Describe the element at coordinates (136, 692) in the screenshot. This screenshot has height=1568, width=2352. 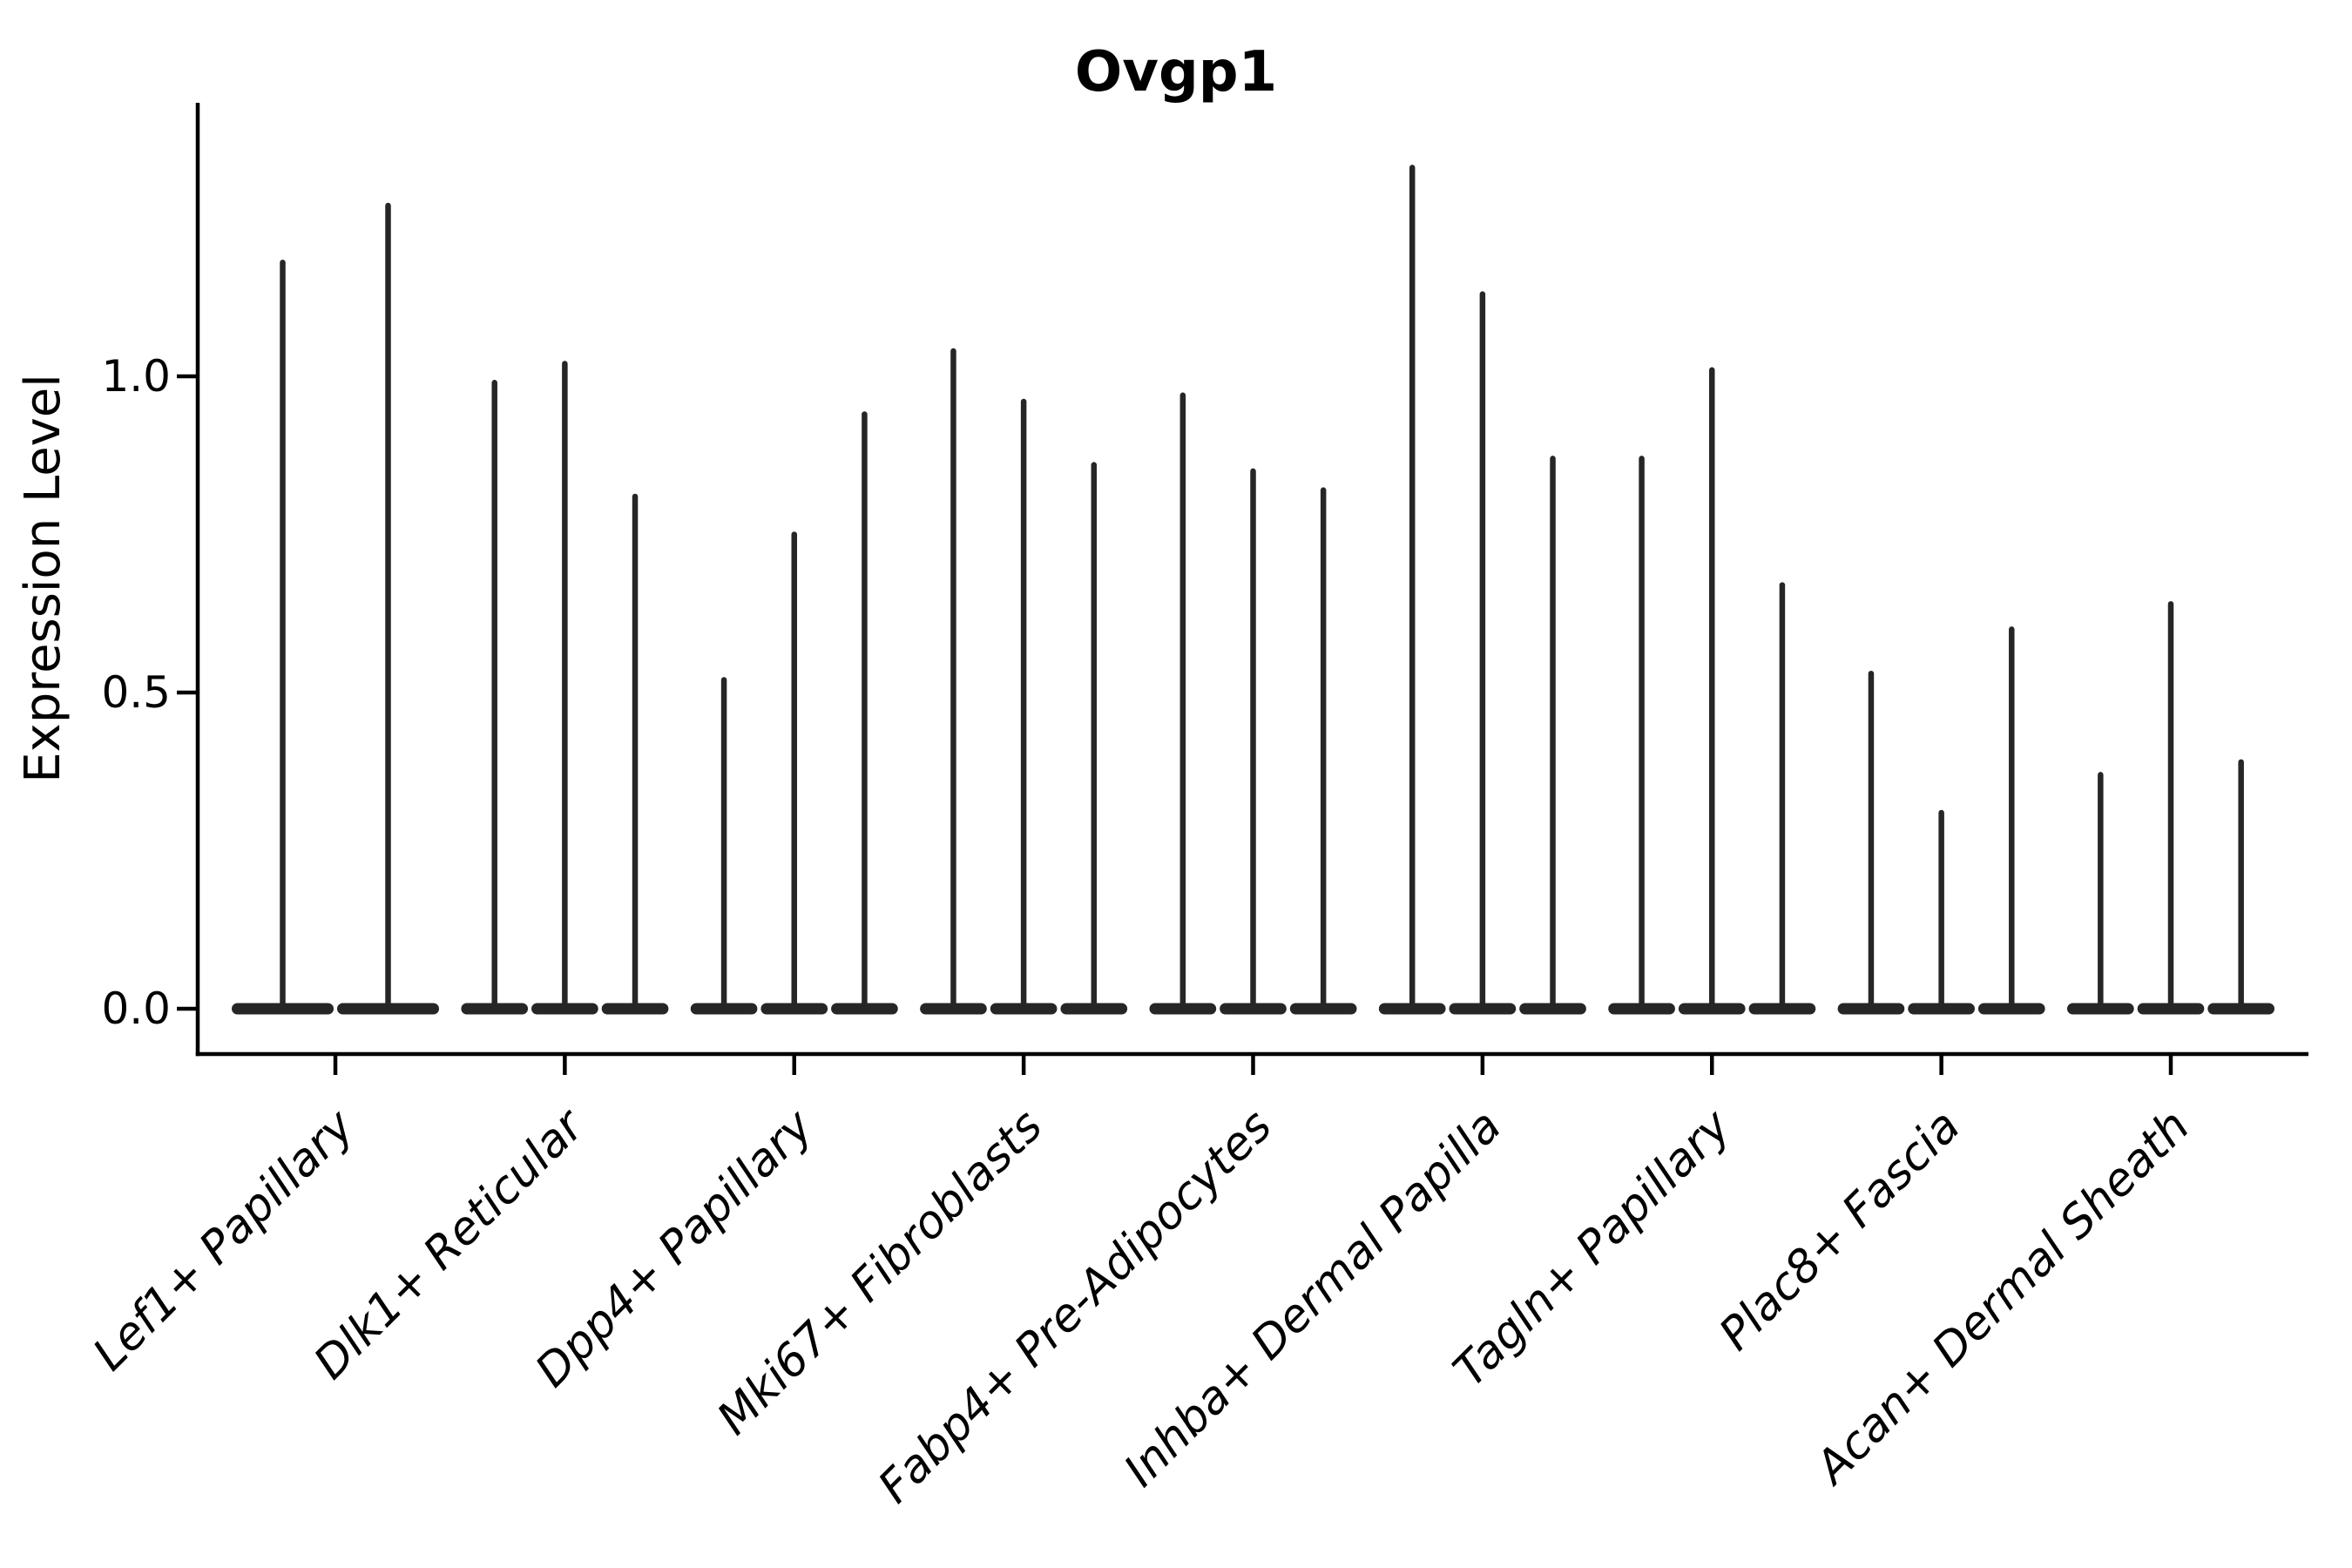
I see `y-tick-label: 0.5` at that location.